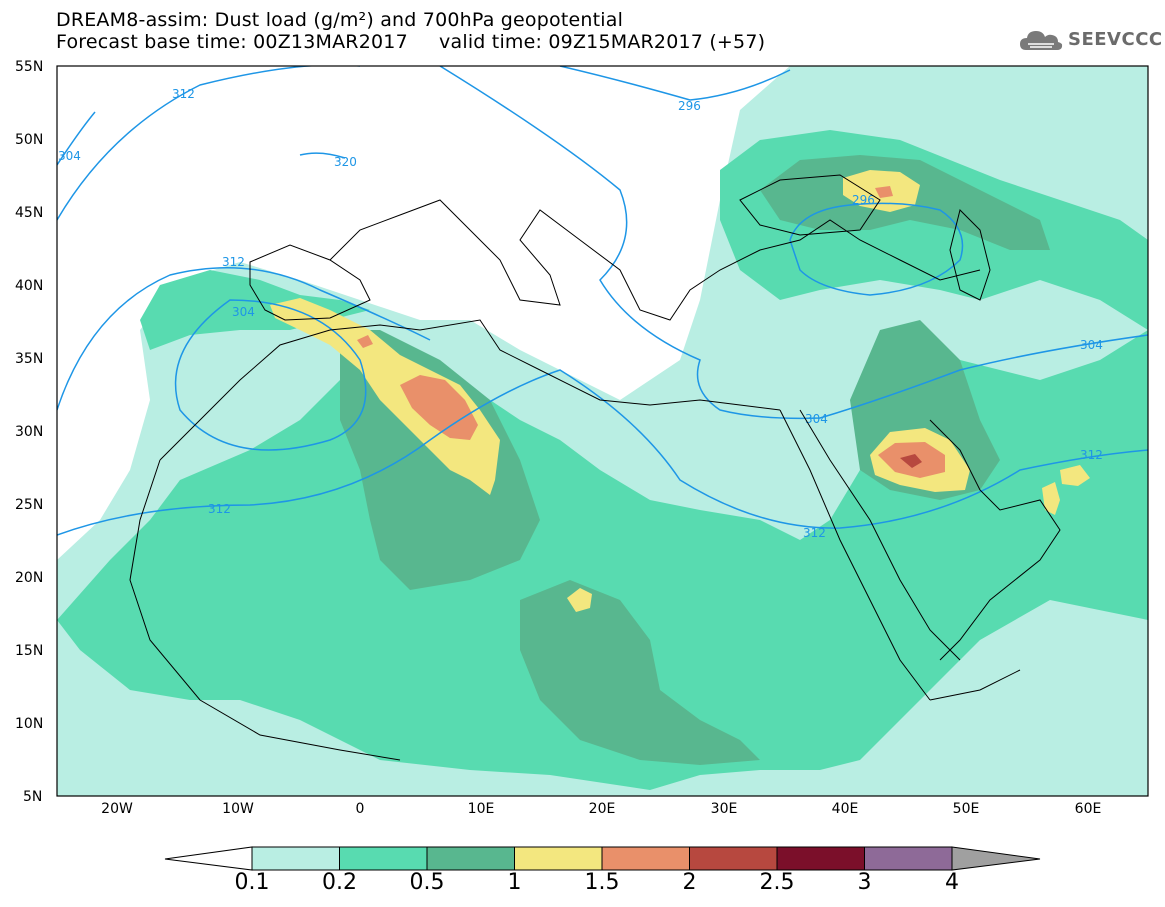 This screenshot has height=907, width=1165. I want to click on colorbar-label: 2.5, so click(777, 882).